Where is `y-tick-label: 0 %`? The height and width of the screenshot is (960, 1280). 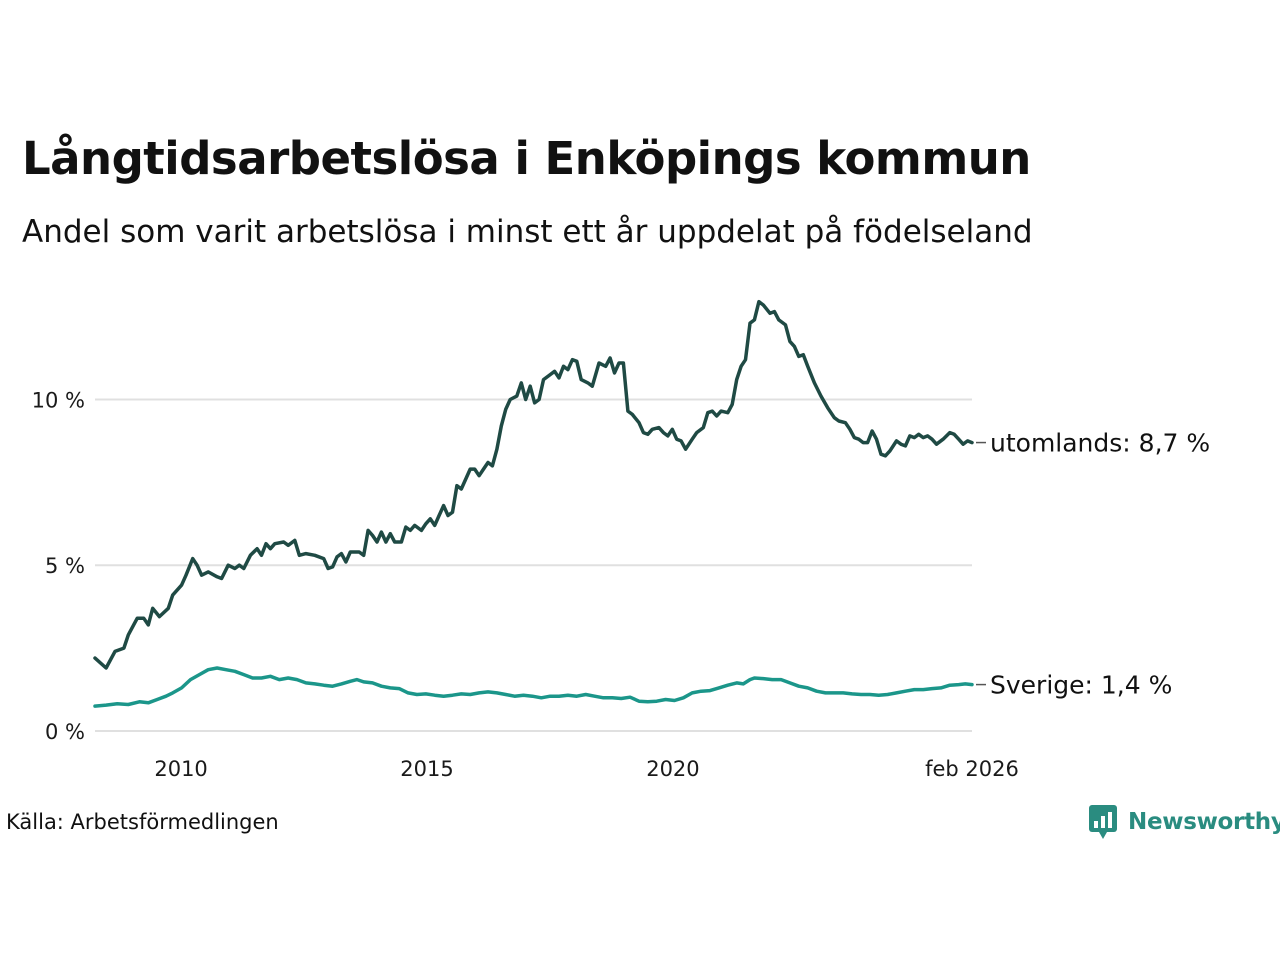
y-tick-label: 0 % is located at coordinates (65, 732).